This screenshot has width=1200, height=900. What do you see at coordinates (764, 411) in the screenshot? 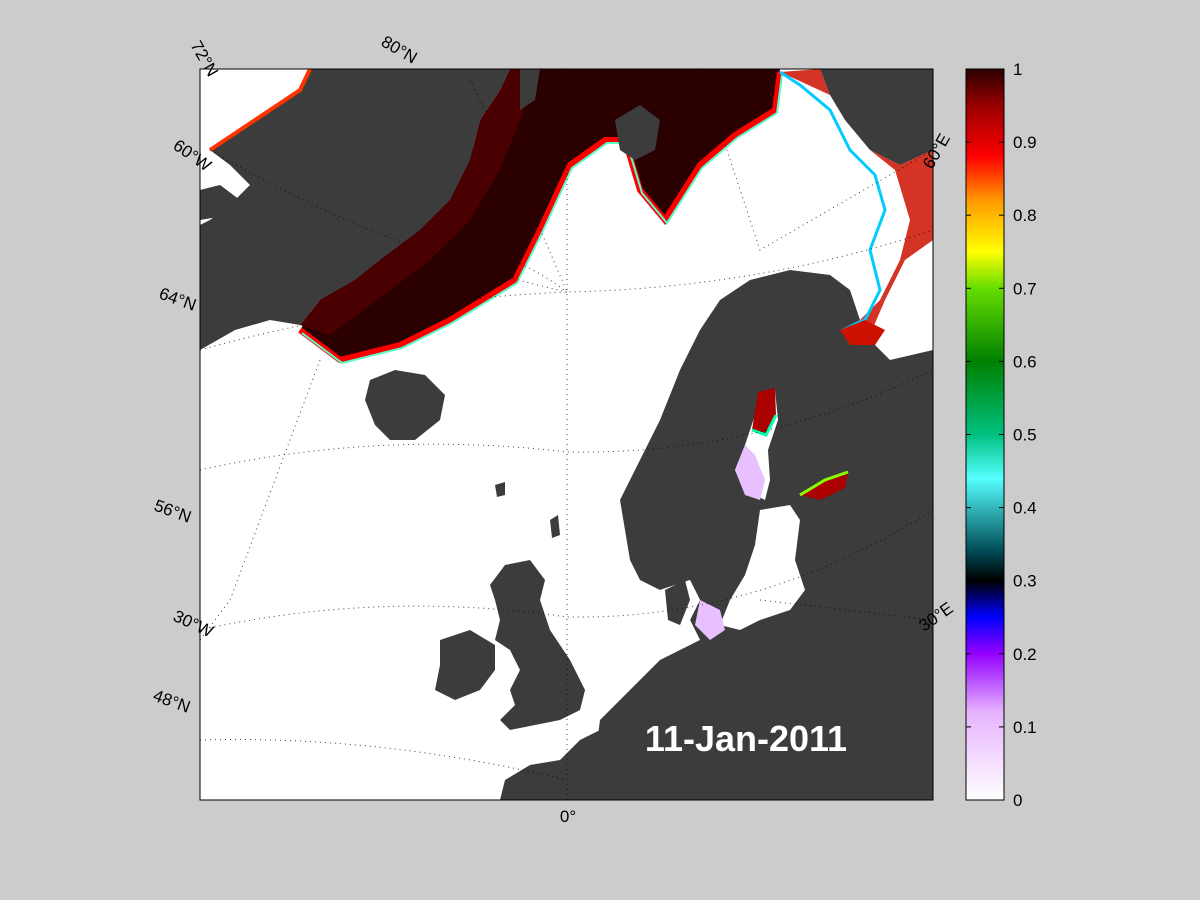
I see `bothnia-ice` at bounding box center [764, 411].